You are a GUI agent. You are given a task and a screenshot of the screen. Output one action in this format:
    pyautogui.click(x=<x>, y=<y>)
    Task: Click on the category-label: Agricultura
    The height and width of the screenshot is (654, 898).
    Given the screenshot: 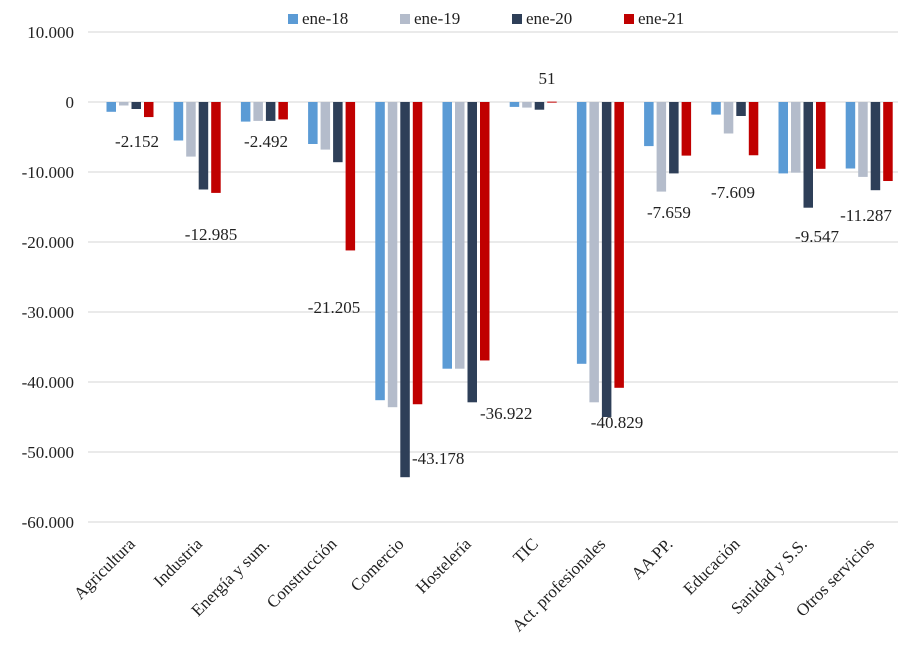 What is the action you would take?
    pyautogui.click(x=104, y=568)
    